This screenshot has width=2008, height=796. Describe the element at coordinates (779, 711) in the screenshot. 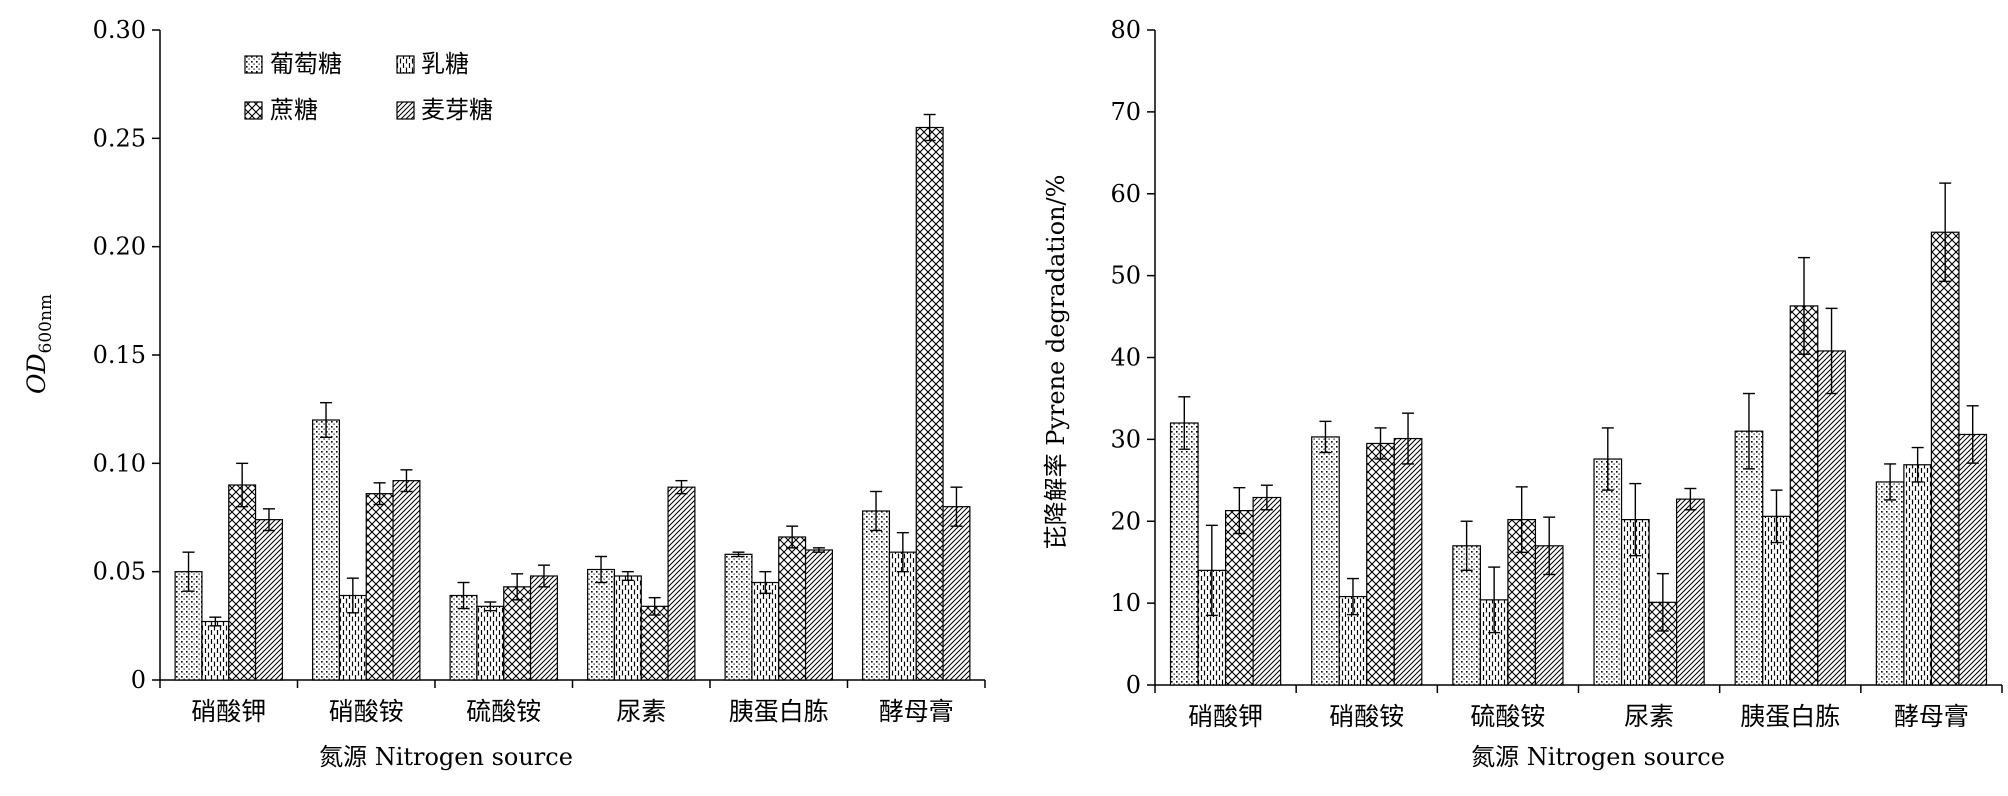

I see `x-tick-label: 胰蛋白胨` at that location.